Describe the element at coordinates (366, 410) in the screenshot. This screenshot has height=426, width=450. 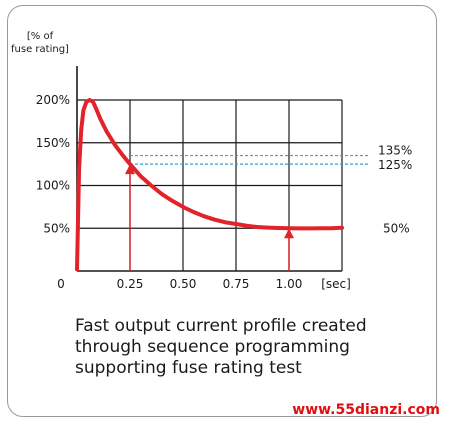
I see `watermark: www.55dianzi.com` at that location.